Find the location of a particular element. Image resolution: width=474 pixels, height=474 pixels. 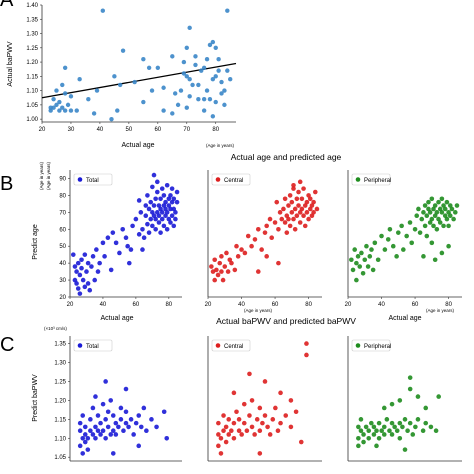

y-tick-label: 1.30 is located at coordinates (32, 35).